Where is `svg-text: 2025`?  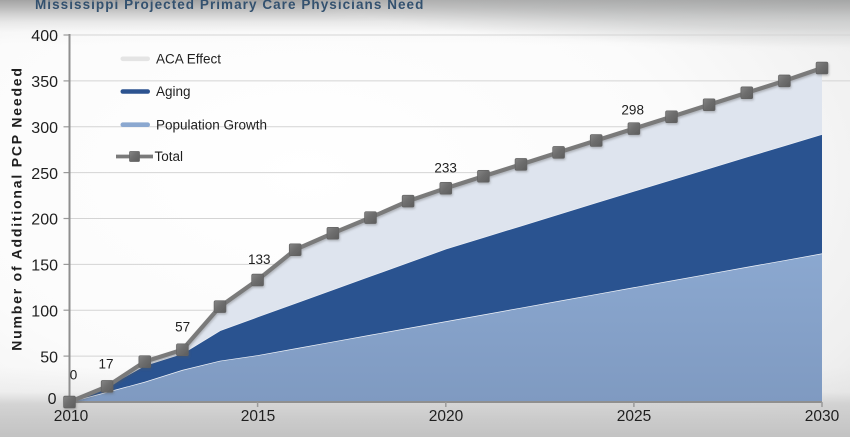 svg-text: 2025 is located at coordinates (634, 416).